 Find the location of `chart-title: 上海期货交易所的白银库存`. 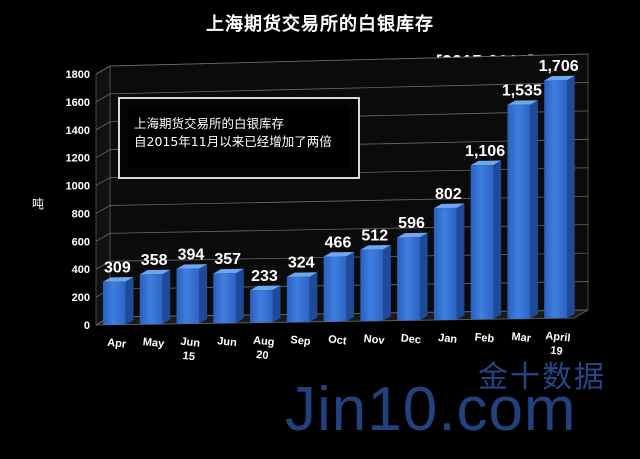

chart-title: 上海期货交易所的白银库存 is located at coordinates (320, 24).